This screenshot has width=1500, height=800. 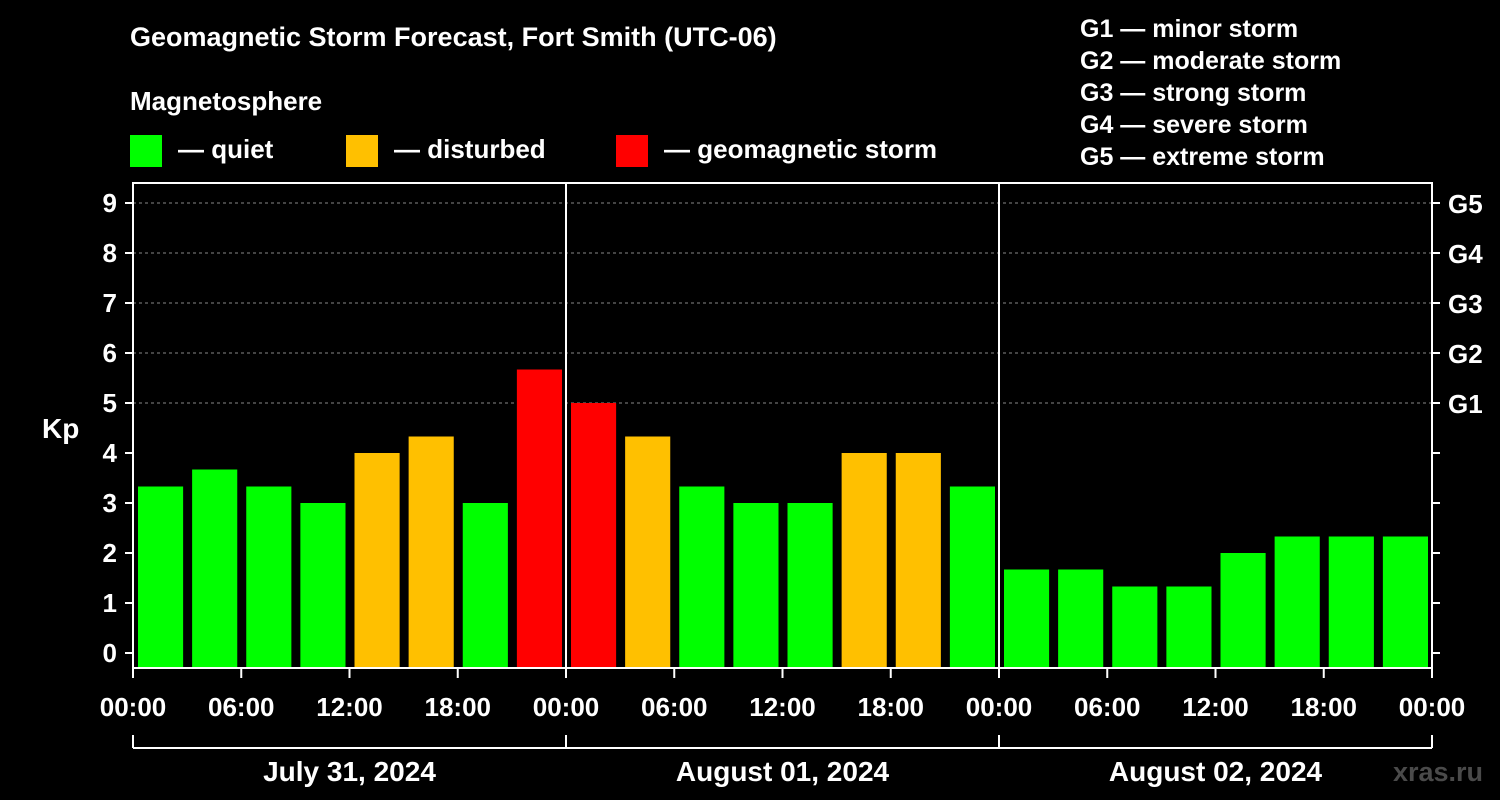 What do you see at coordinates (470, 149) in the screenshot?
I see `legend-label-disturbed: — disturbed` at bounding box center [470, 149].